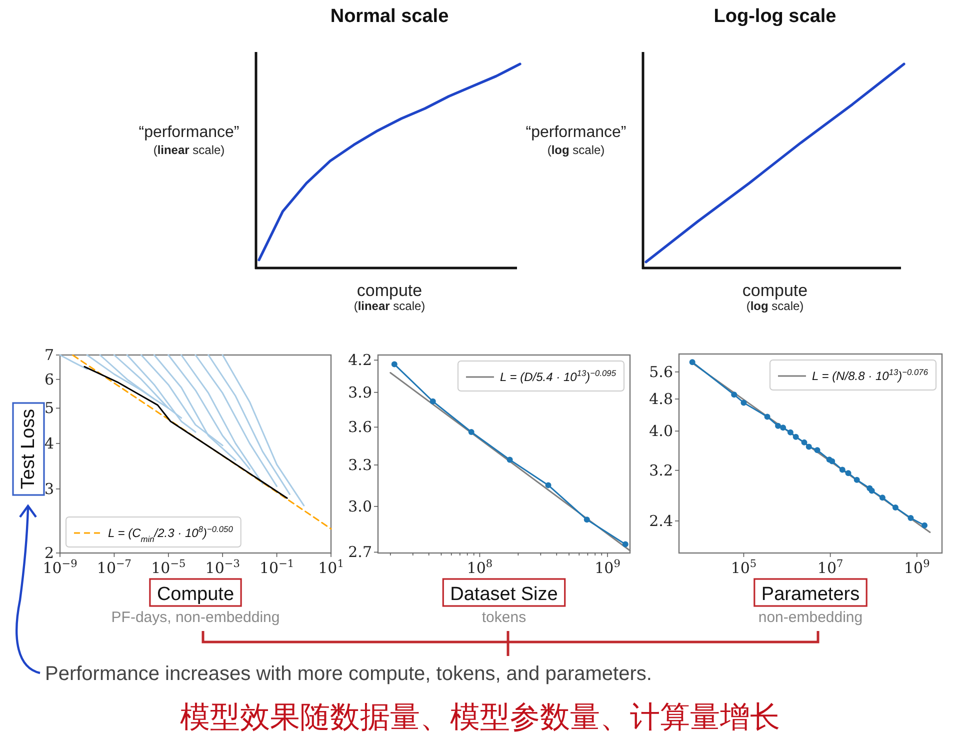 The image size is (960, 753). I want to click on x-tick-label: 10$^{8}$, so click(479, 567).